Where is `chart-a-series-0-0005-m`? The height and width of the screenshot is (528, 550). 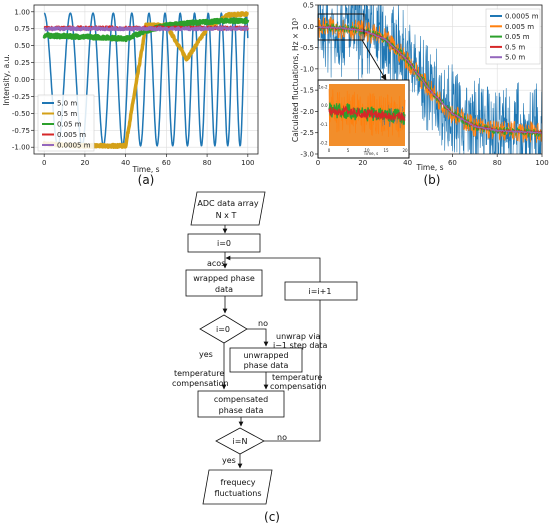
chart-a-series-0-0005-m is located at coordinates (146, 29).